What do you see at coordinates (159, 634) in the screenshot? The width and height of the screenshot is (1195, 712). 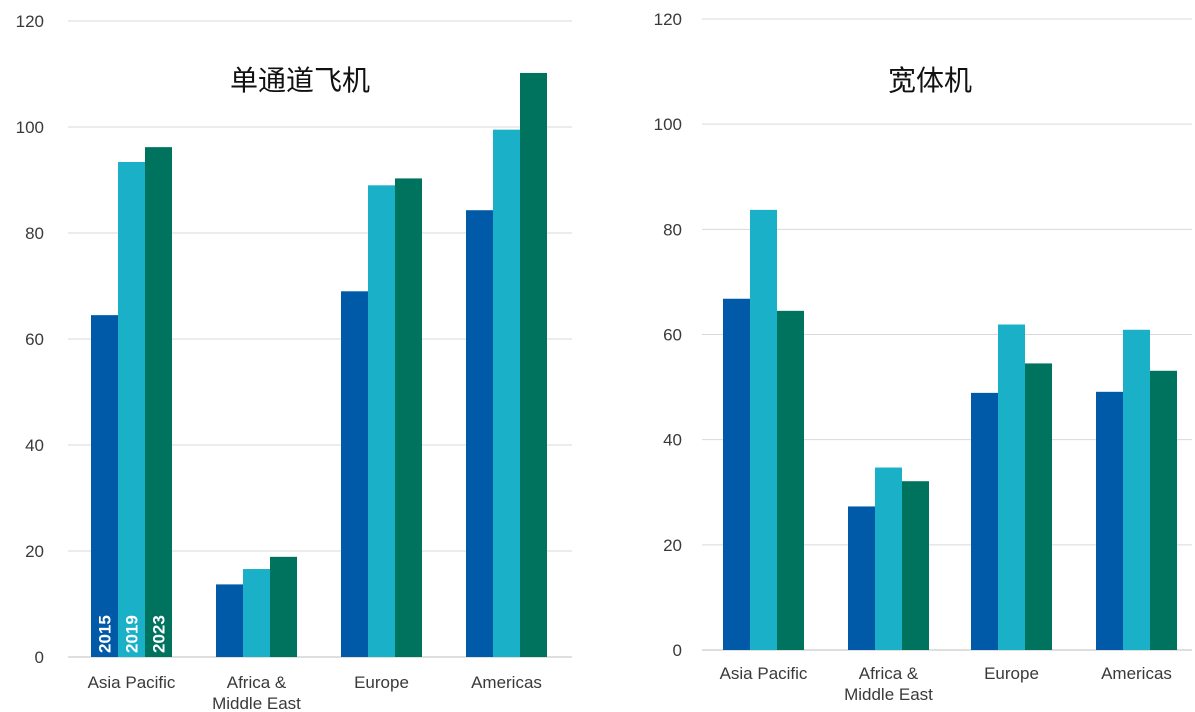 I see `series-label: 2023` at bounding box center [159, 634].